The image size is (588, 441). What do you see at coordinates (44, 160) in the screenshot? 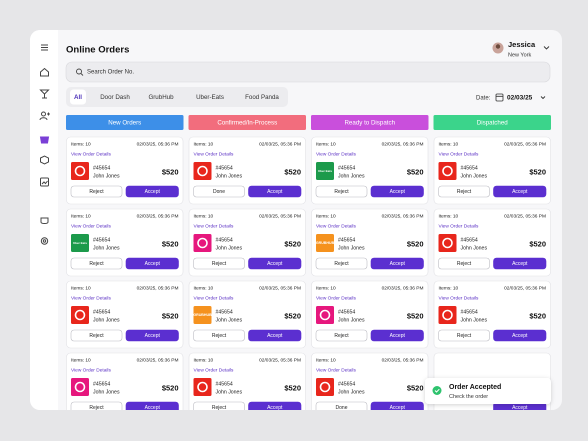
I see `box-icon` at bounding box center [44, 160].